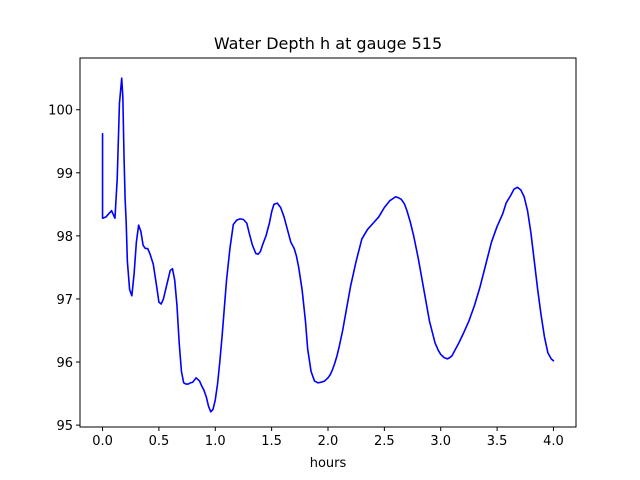 Image resolution: width=640 pixels, height=480 pixels. Describe the element at coordinates (328, 43) in the screenshot. I see `chart-title: Water Depth h at gauge 515` at that location.